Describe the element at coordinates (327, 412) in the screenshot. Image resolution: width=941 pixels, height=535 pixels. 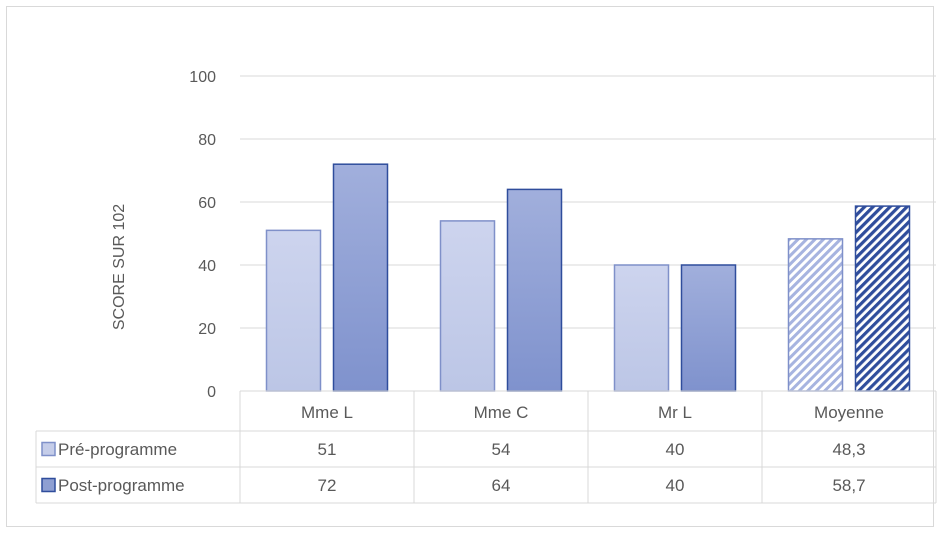
I see `category-label: Mme L` at that location.